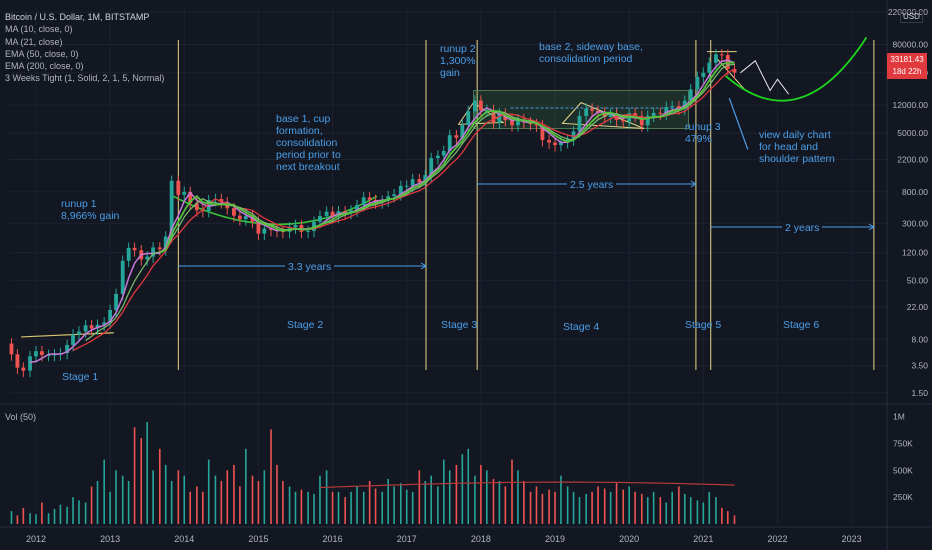 The width and height of the screenshot is (932, 550). I want to click on arrow-head, so click(871, 227).